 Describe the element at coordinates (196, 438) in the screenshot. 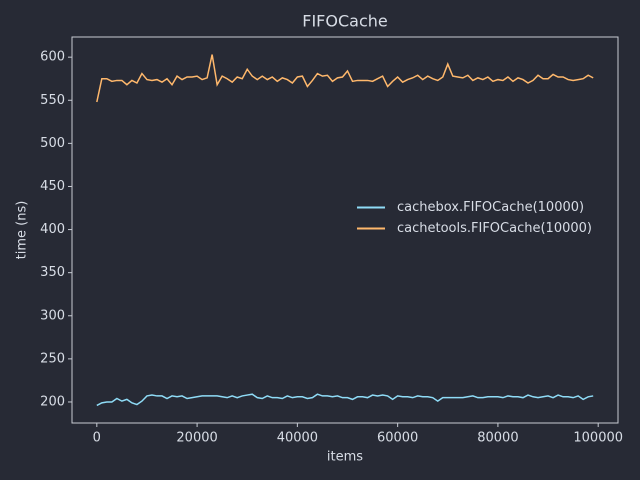

I see `x-tick-label: 20000` at that location.